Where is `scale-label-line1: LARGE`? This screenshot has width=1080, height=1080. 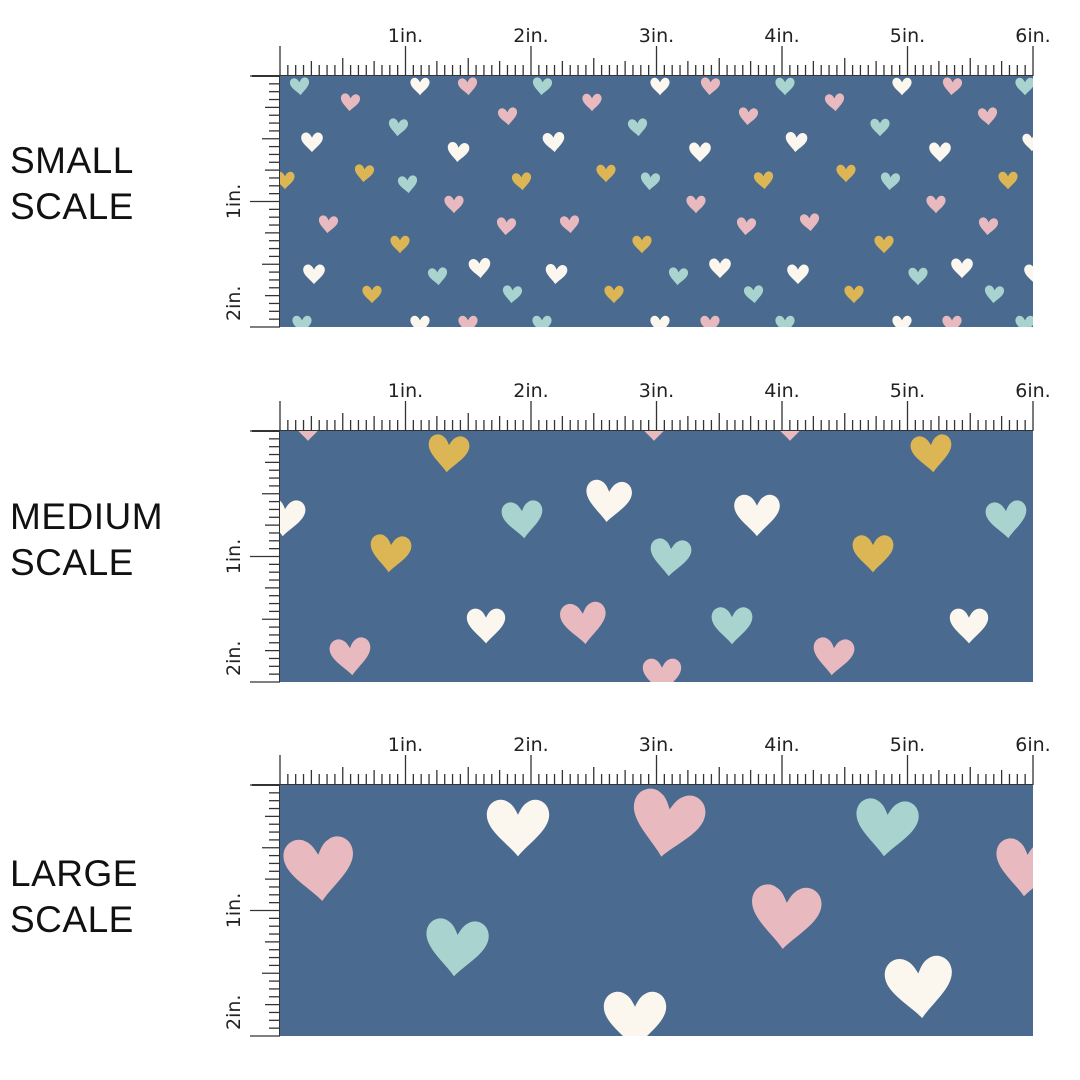
scale-label-line1: LARGE is located at coordinates (74, 873).